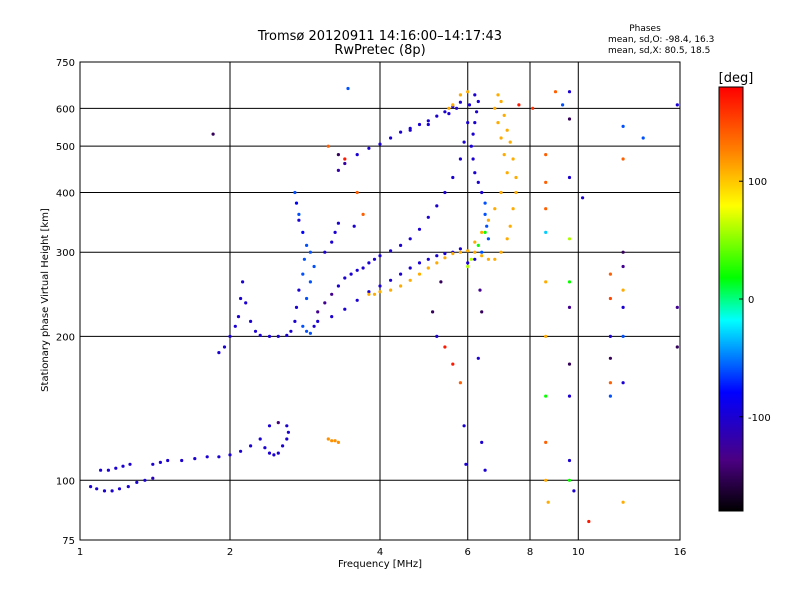  What do you see at coordinates (736, 78) in the screenshot?
I see `colorbar-label: [deg]` at bounding box center [736, 78].